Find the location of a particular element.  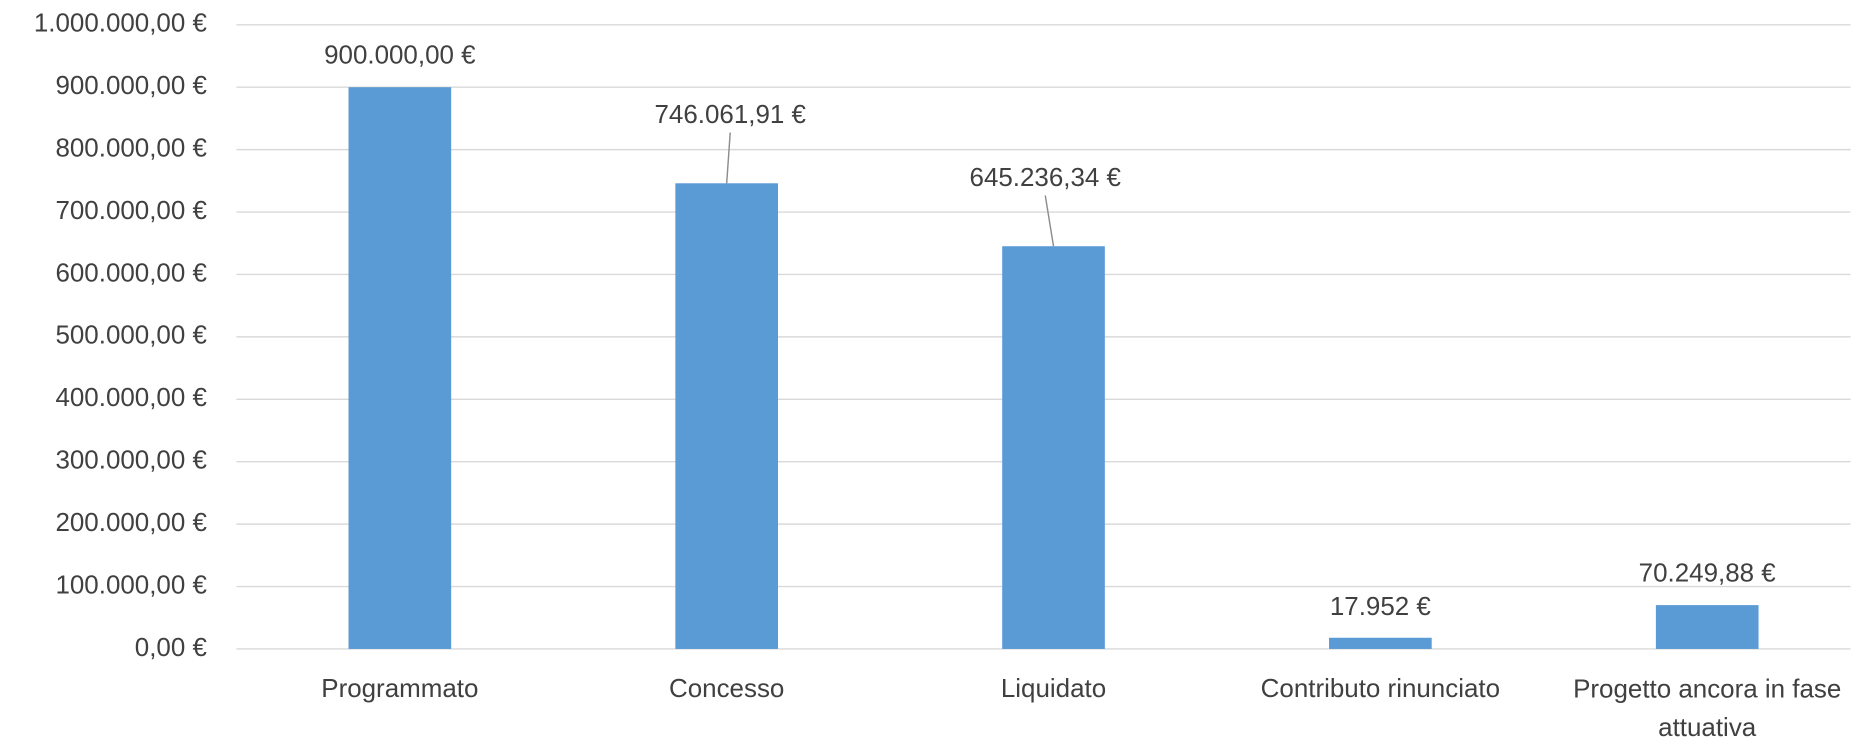

x-tick-label: Concesso is located at coordinates (726, 689).